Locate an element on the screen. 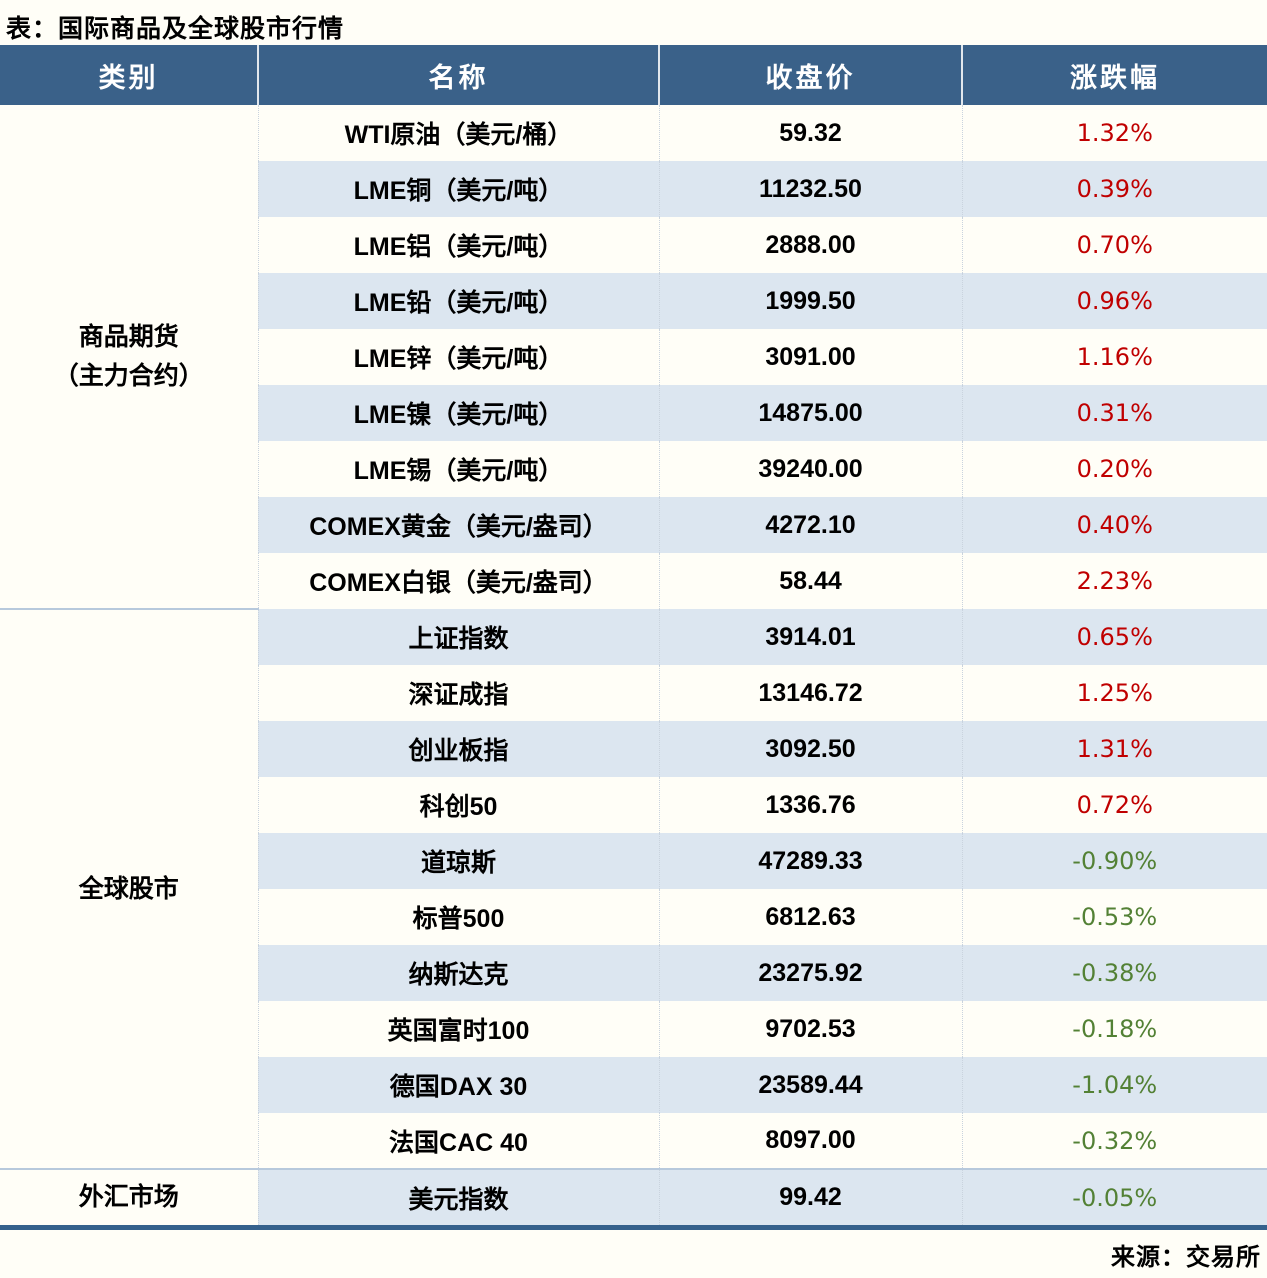 The width and height of the screenshot is (1267, 1278). instrument-name: LME锌（美元/吨） is located at coordinates (459, 357).